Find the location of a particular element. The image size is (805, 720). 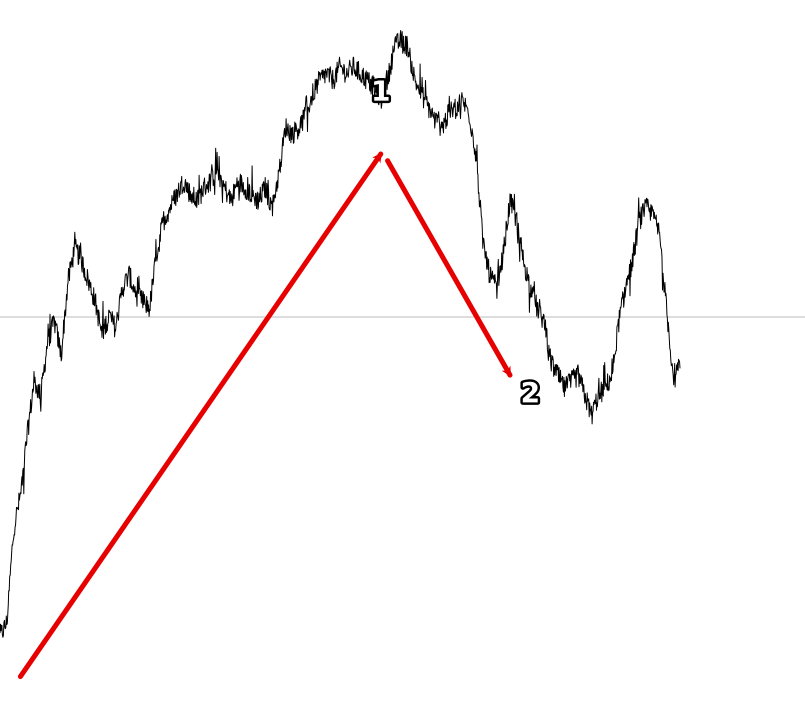

wave-2-label: 2 is located at coordinates (530, 392).